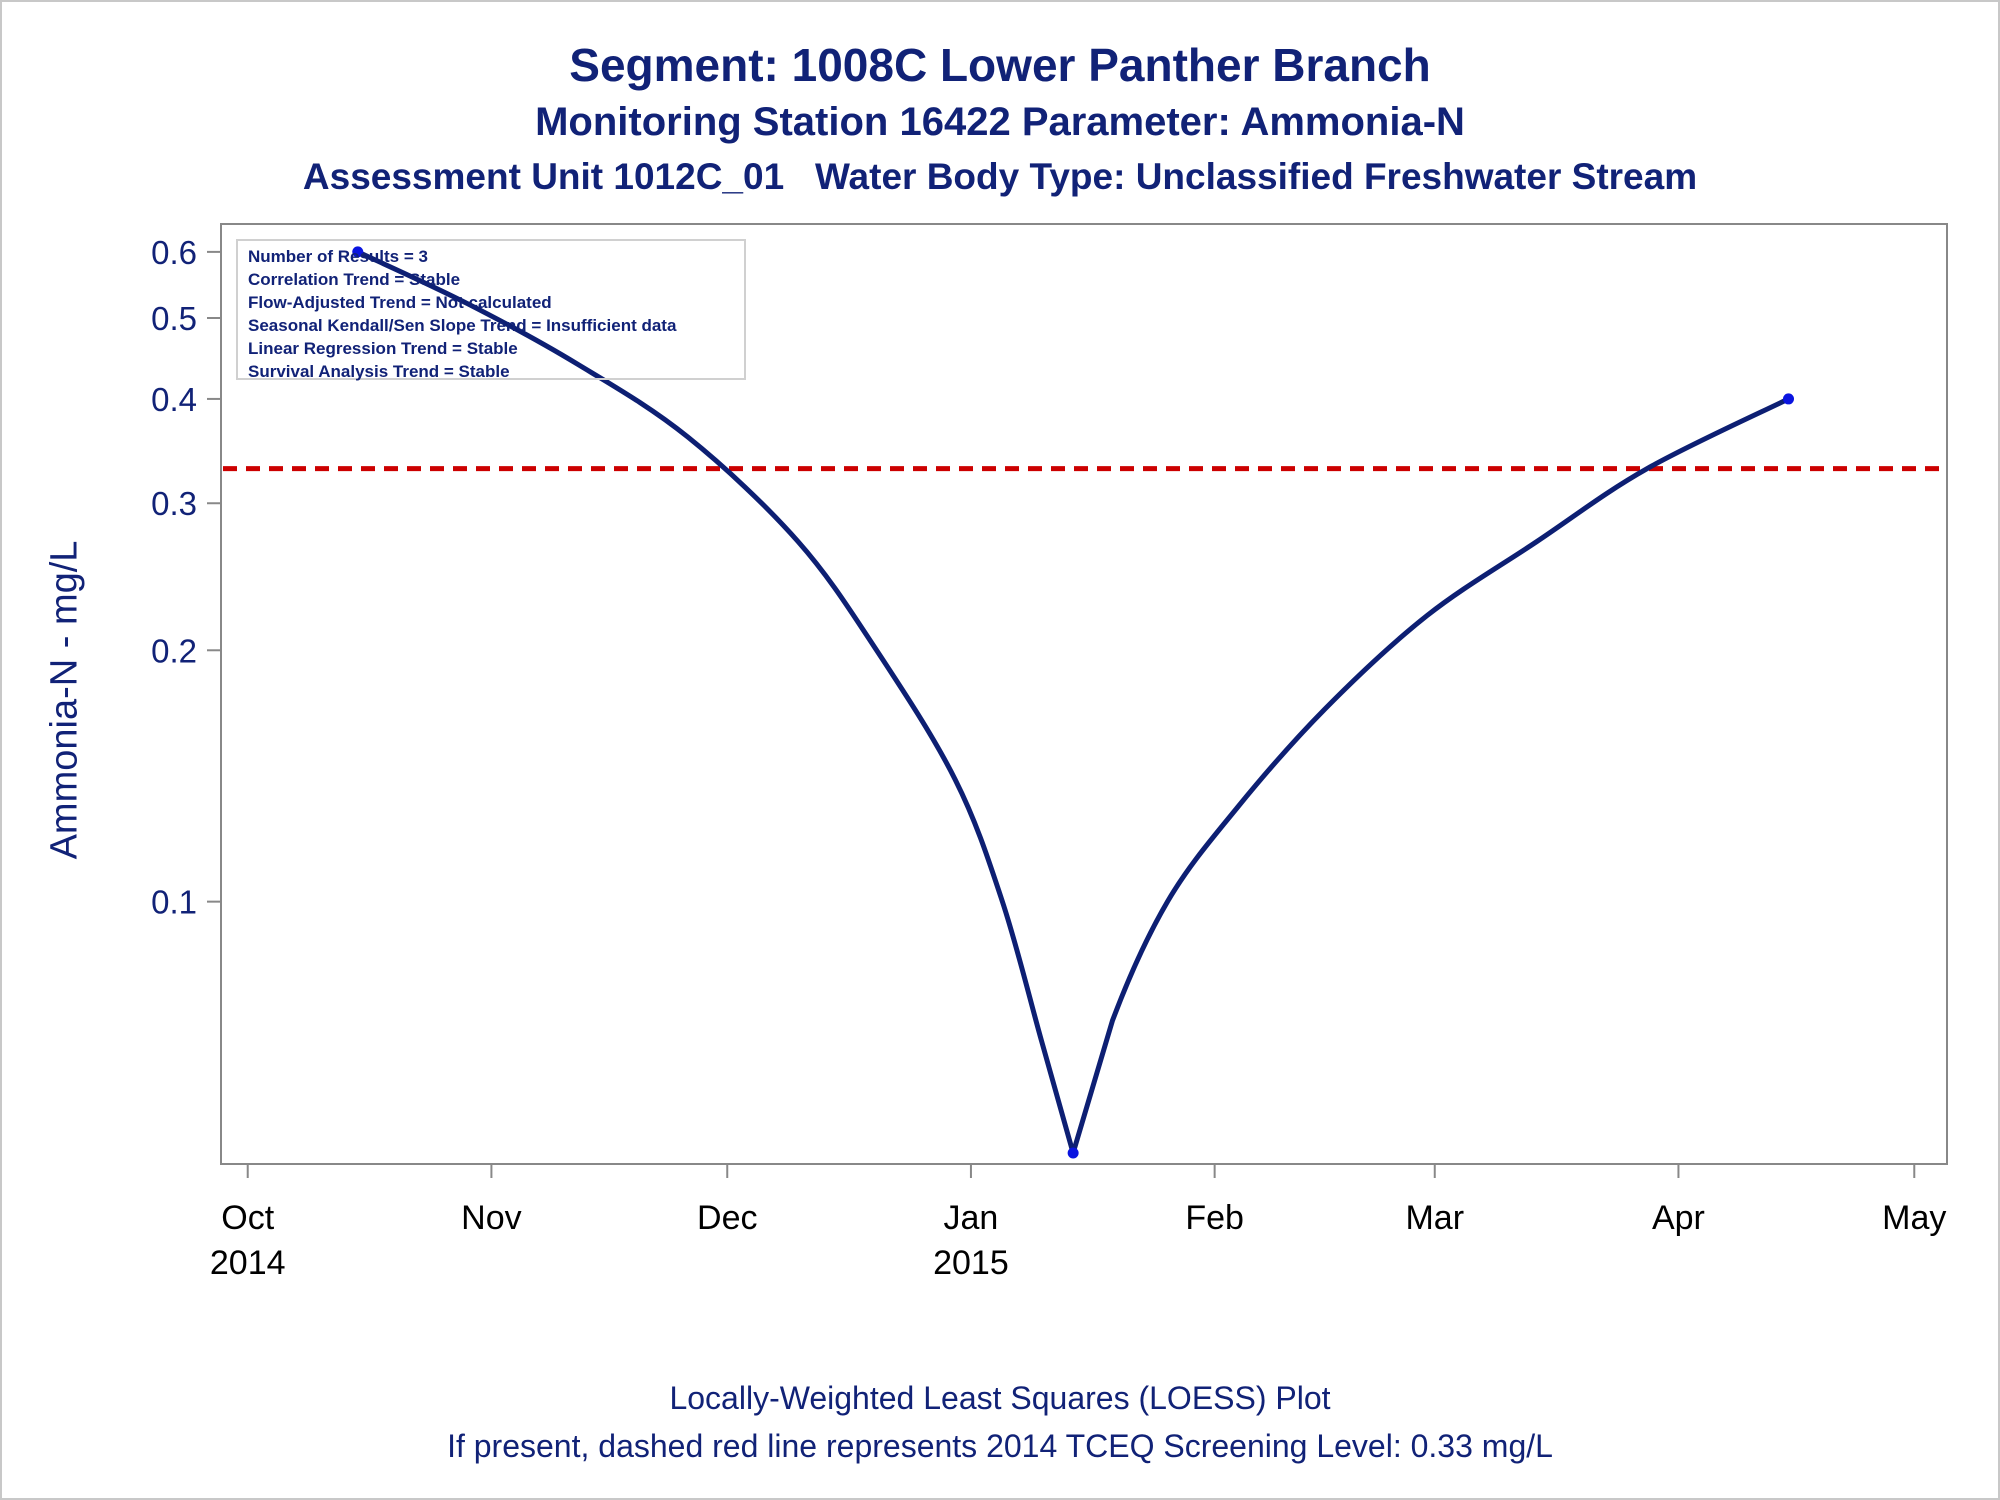 The image size is (2000, 1500). Describe the element at coordinates (174, 503) in the screenshot. I see `y-tick-label: 0.3` at that location.